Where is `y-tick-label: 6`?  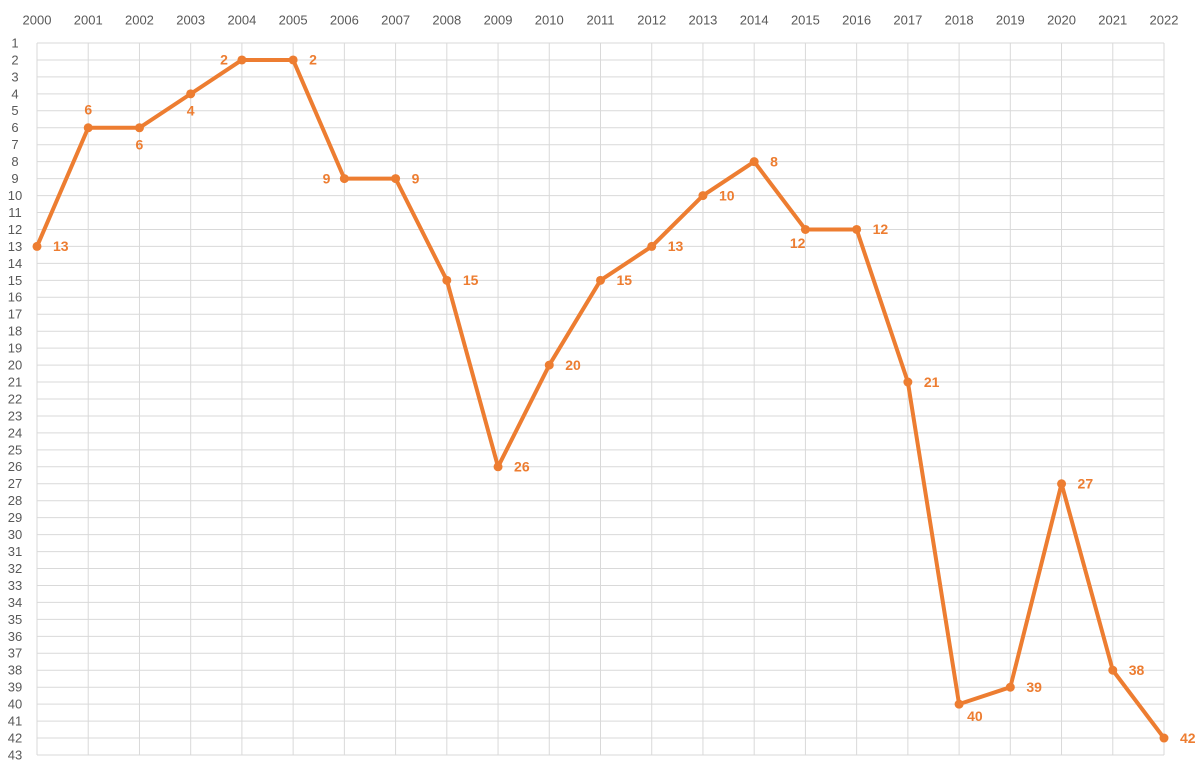
y-tick-label: 6 is located at coordinates (14, 127).